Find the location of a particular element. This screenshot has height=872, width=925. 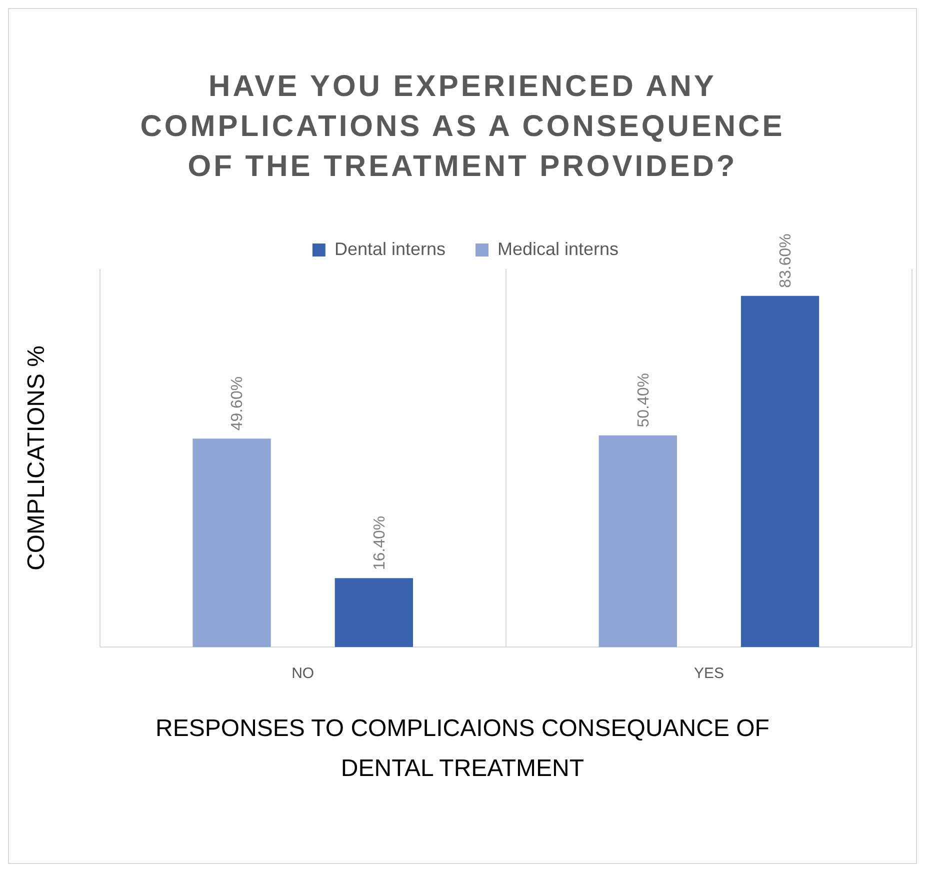

legend-label: Dental interns is located at coordinates (390, 248).